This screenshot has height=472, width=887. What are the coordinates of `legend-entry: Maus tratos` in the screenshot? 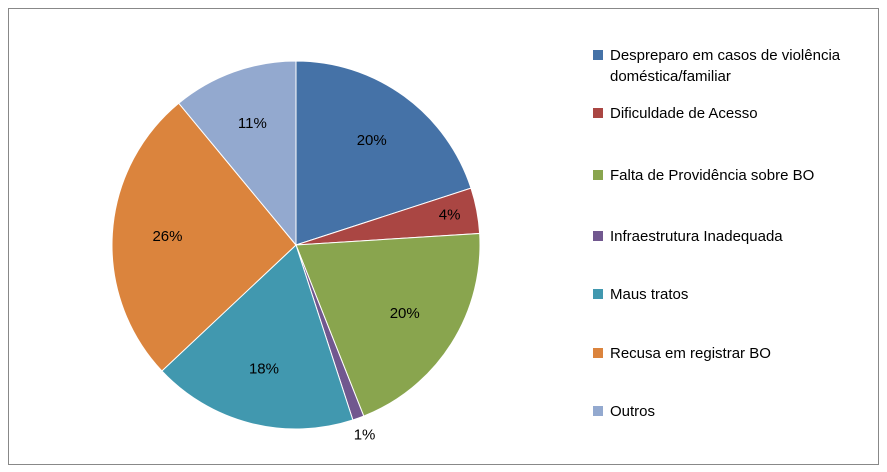 It's located at (733, 294).